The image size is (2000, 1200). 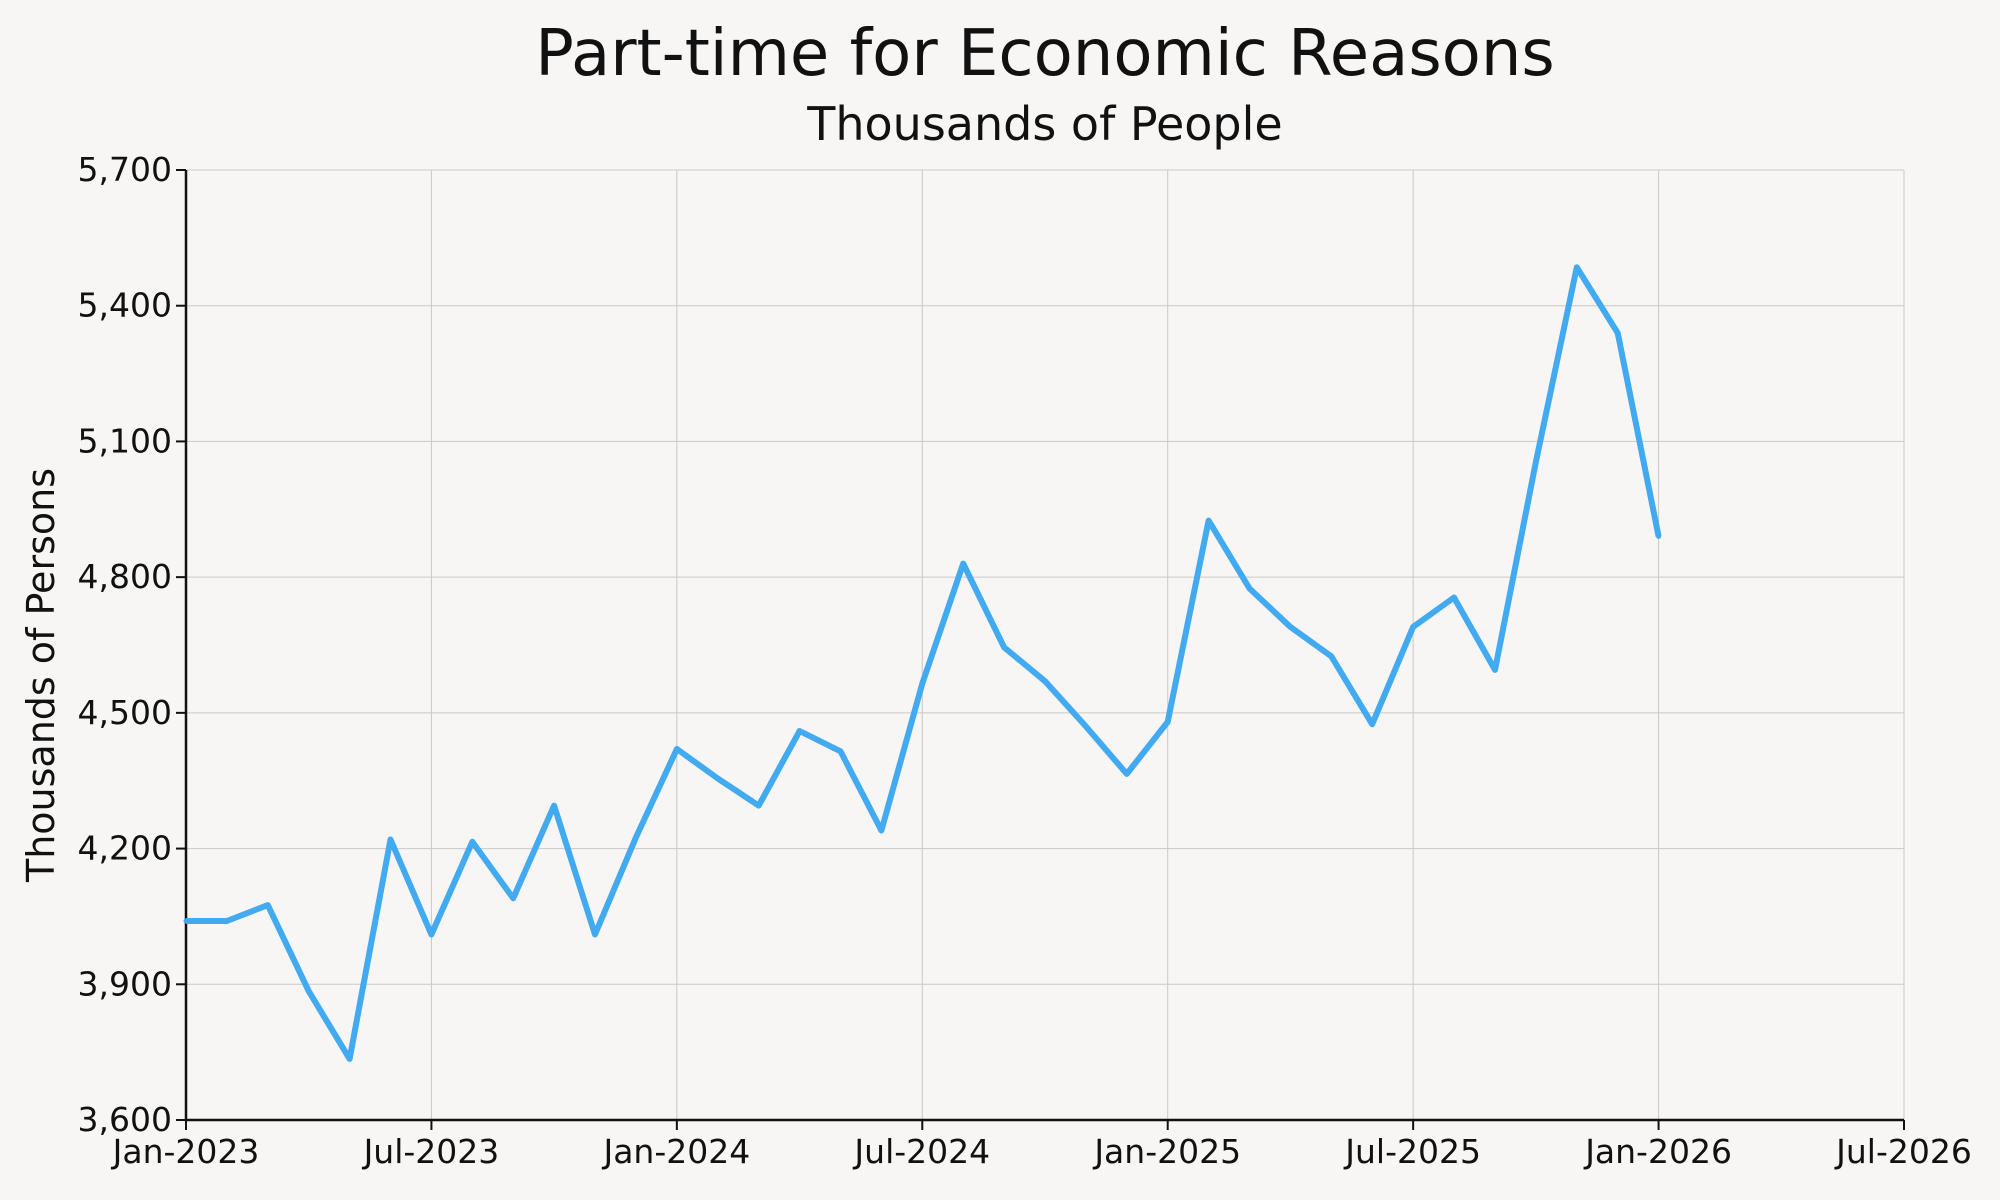 What do you see at coordinates (125, 305) in the screenshot?
I see `y-tick-label: 5,400` at bounding box center [125, 305].